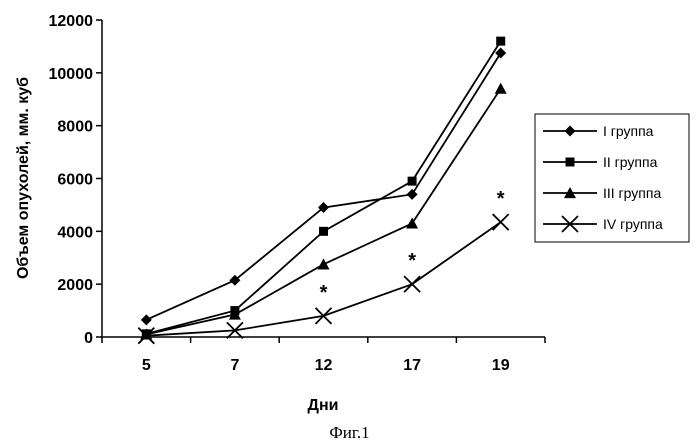 This screenshot has width=699, height=446. What do you see at coordinates (412, 365) in the screenshot?
I see `x-tick-label: 17` at bounding box center [412, 365].